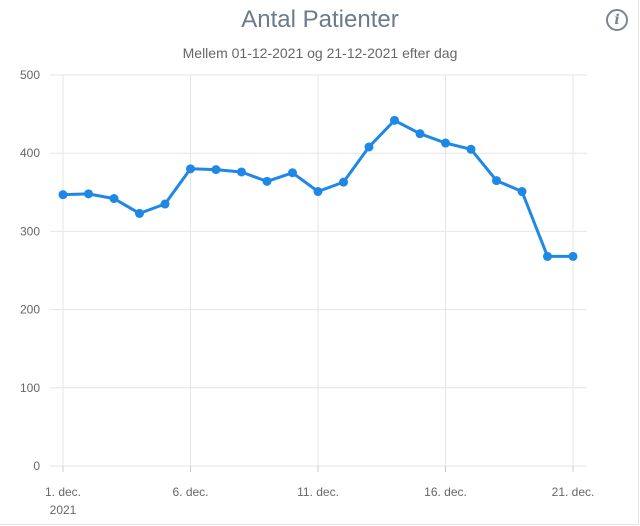 This screenshot has width=640, height=526. I want to click on y-tick-label: 500, so click(30, 75).